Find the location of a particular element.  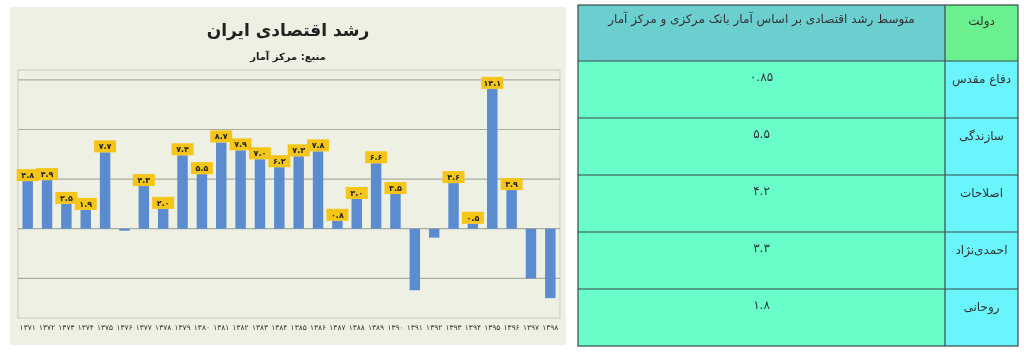

data-label: ۳.۵ is located at coordinates (395, 188).